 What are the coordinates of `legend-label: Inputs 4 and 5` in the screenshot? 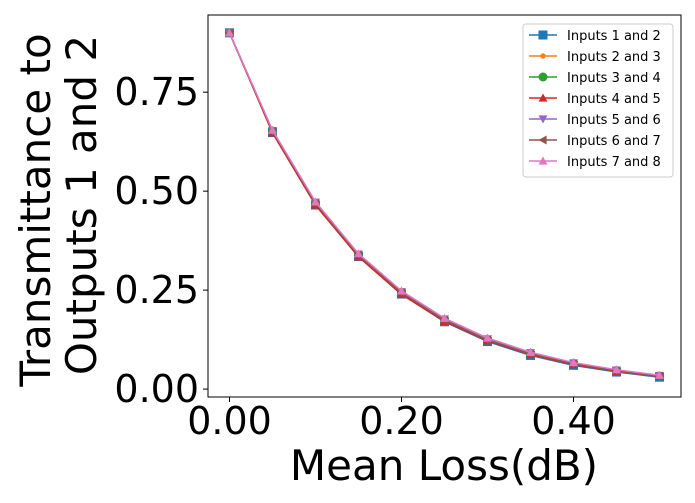 It's located at (614, 99).